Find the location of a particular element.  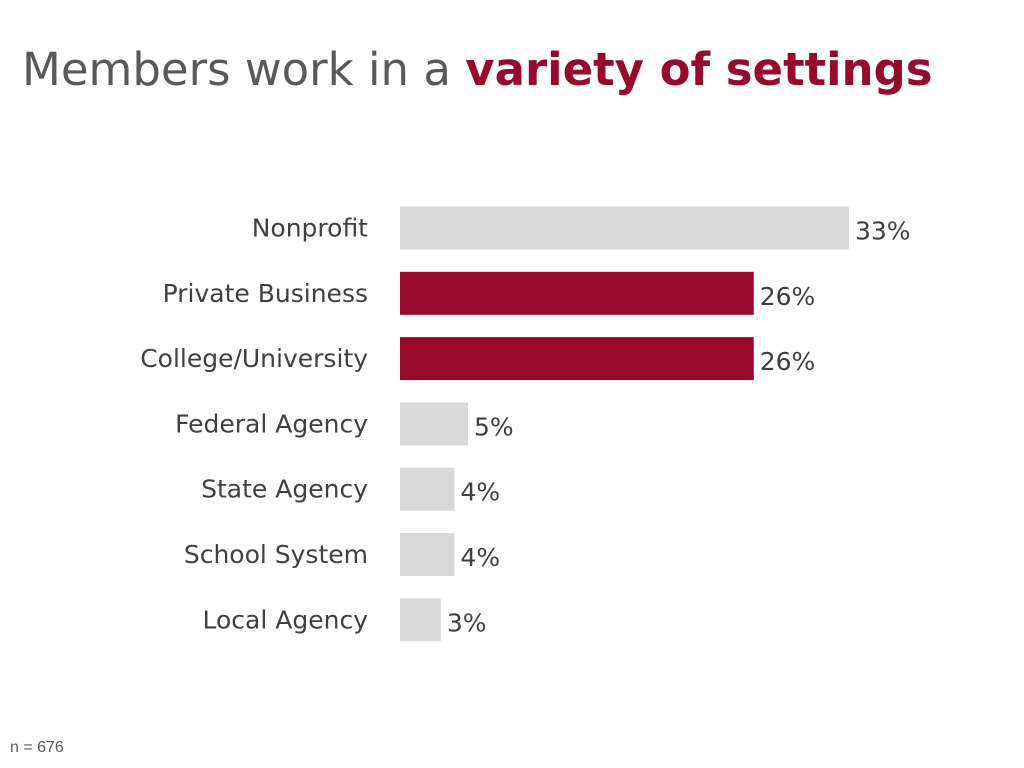

bar-college-university is located at coordinates (577, 359).